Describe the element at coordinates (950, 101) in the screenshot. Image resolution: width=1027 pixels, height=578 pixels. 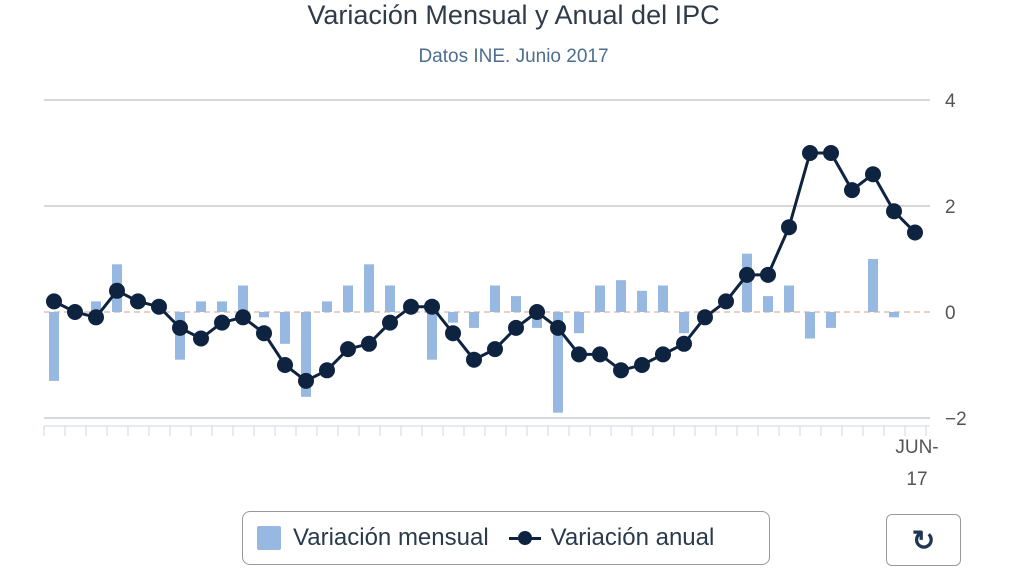
I see `y-tick-label: 4` at that location.